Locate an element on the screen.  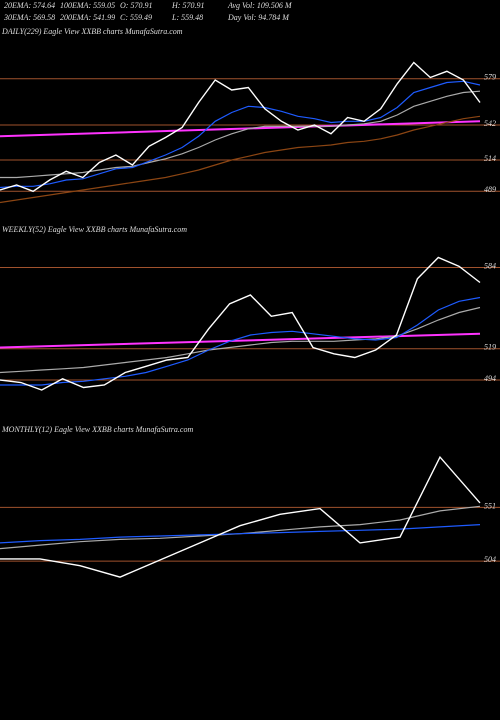
header-stat: Day Vol: 94.784 M is located at coordinates (258, 17).